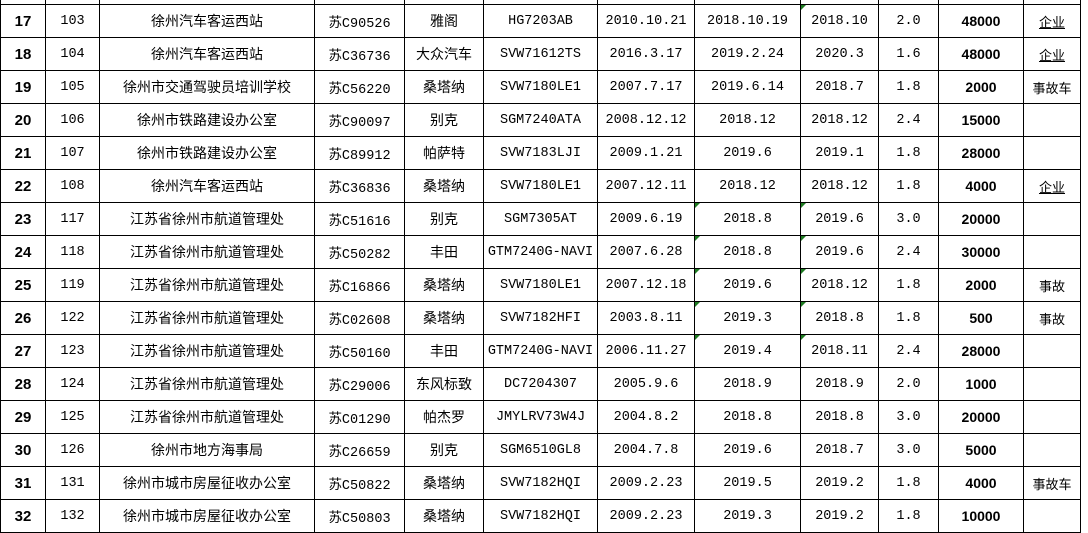 The width and height of the screenshot is (1088, 533). What do you see at coordinates (646, 384) in the screenshot?
I see `register-date-cell: 2005.9.6` at bounding box center [646, 384].